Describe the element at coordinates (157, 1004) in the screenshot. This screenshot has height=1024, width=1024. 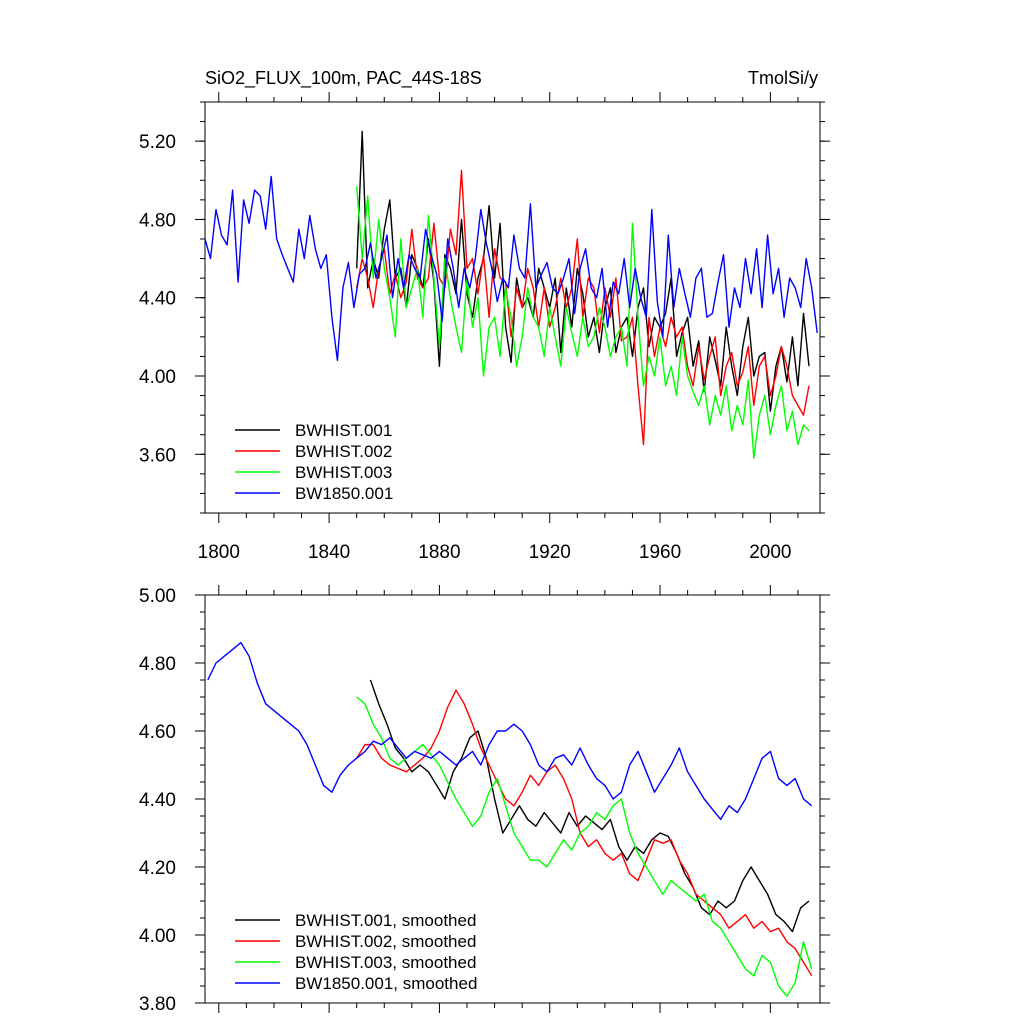
I see `y-tick-label: 3.80` at that location.